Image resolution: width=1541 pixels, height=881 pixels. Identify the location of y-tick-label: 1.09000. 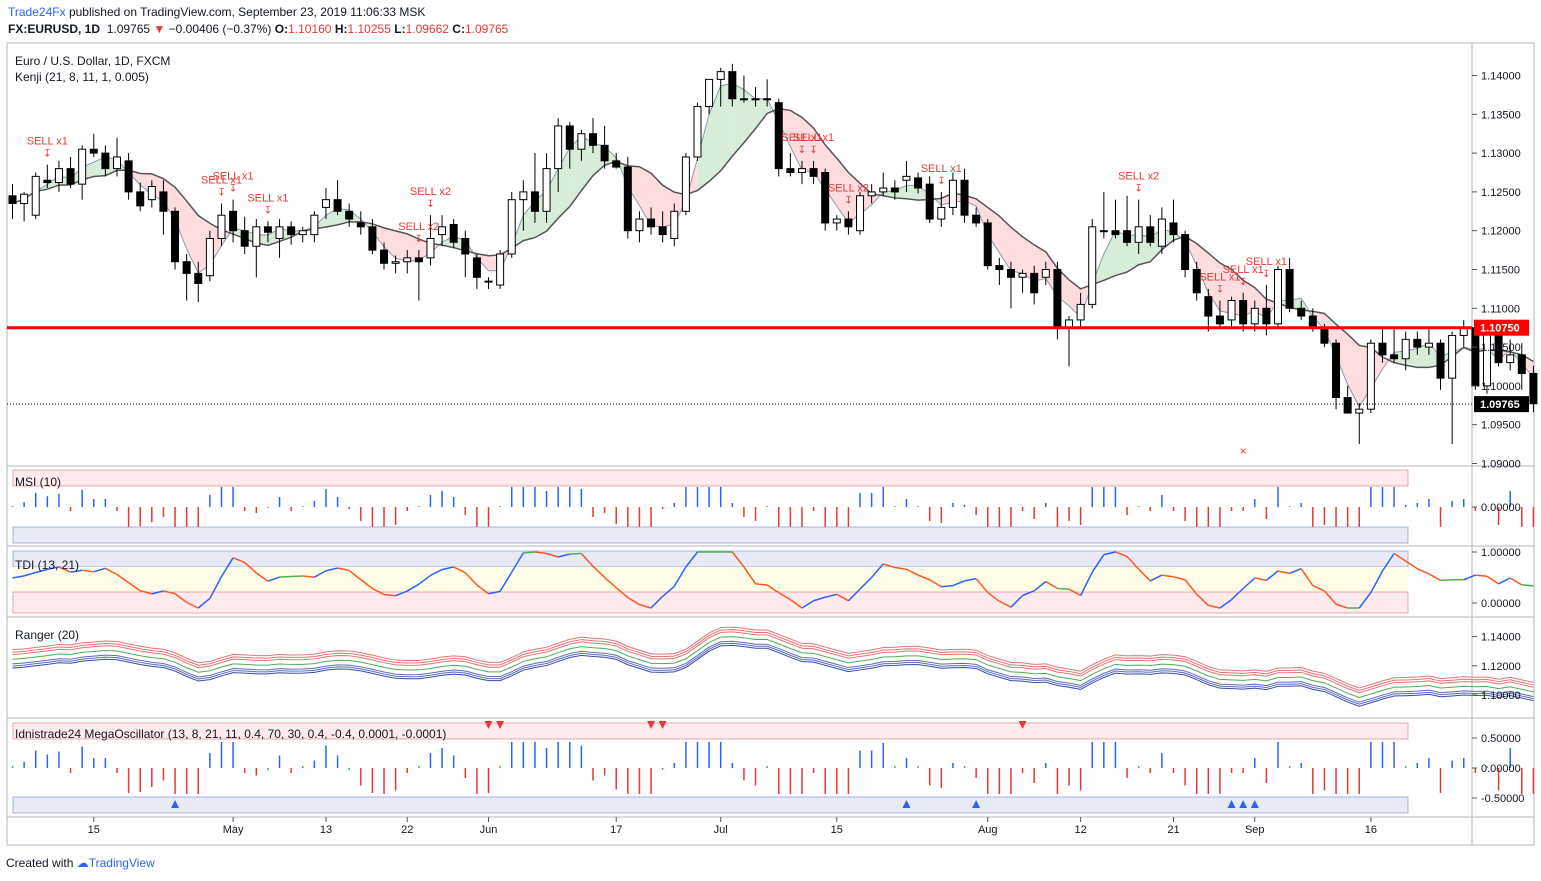
(1501, 465).